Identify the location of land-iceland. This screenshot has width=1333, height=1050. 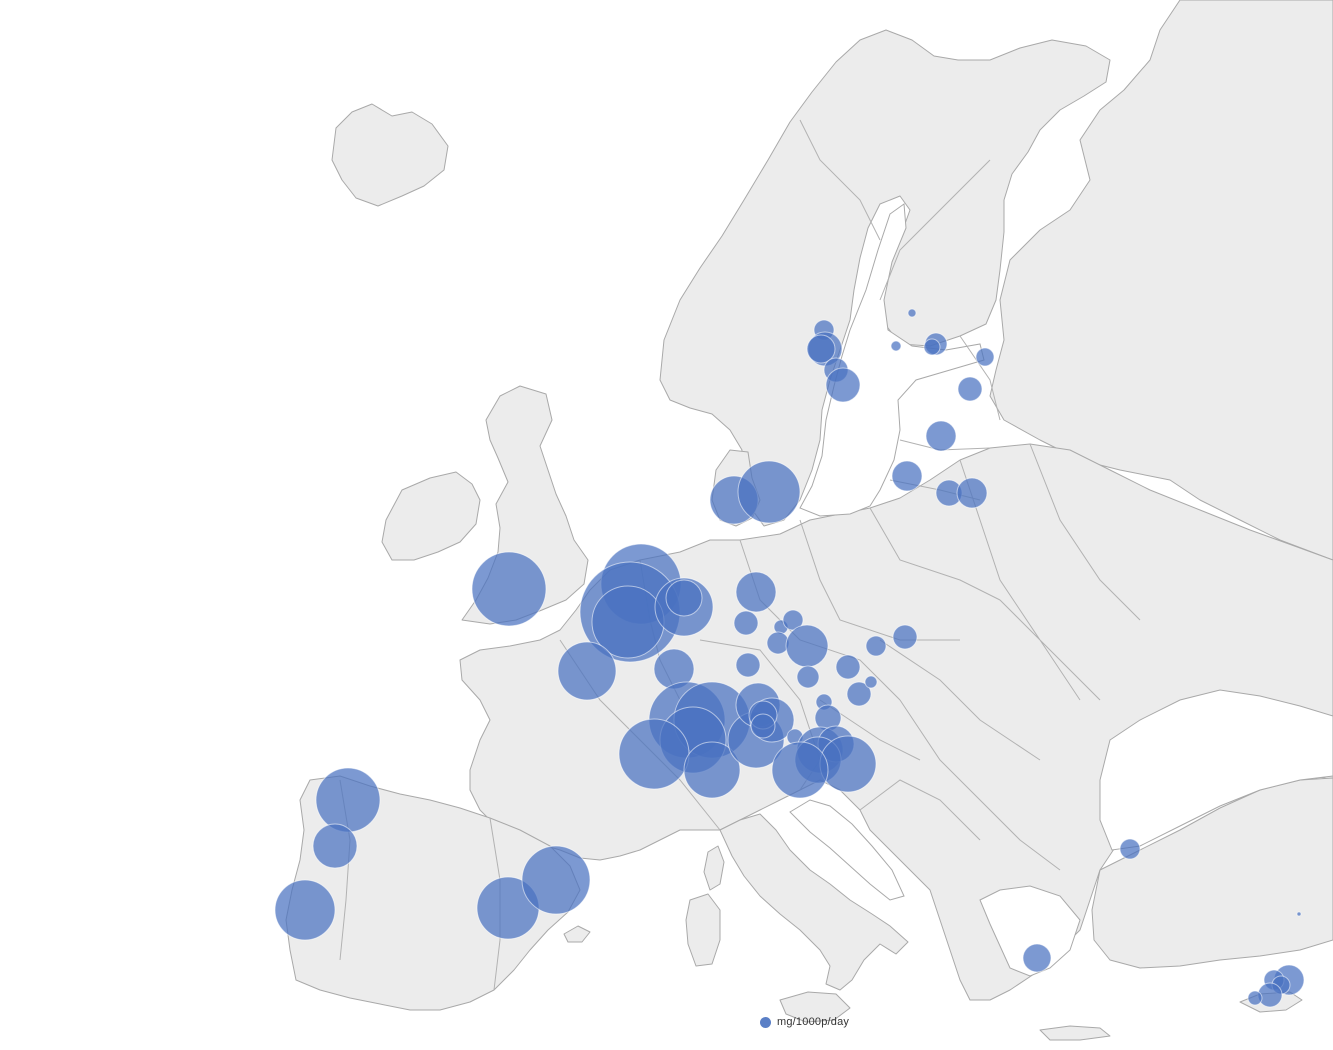
(390, 155).